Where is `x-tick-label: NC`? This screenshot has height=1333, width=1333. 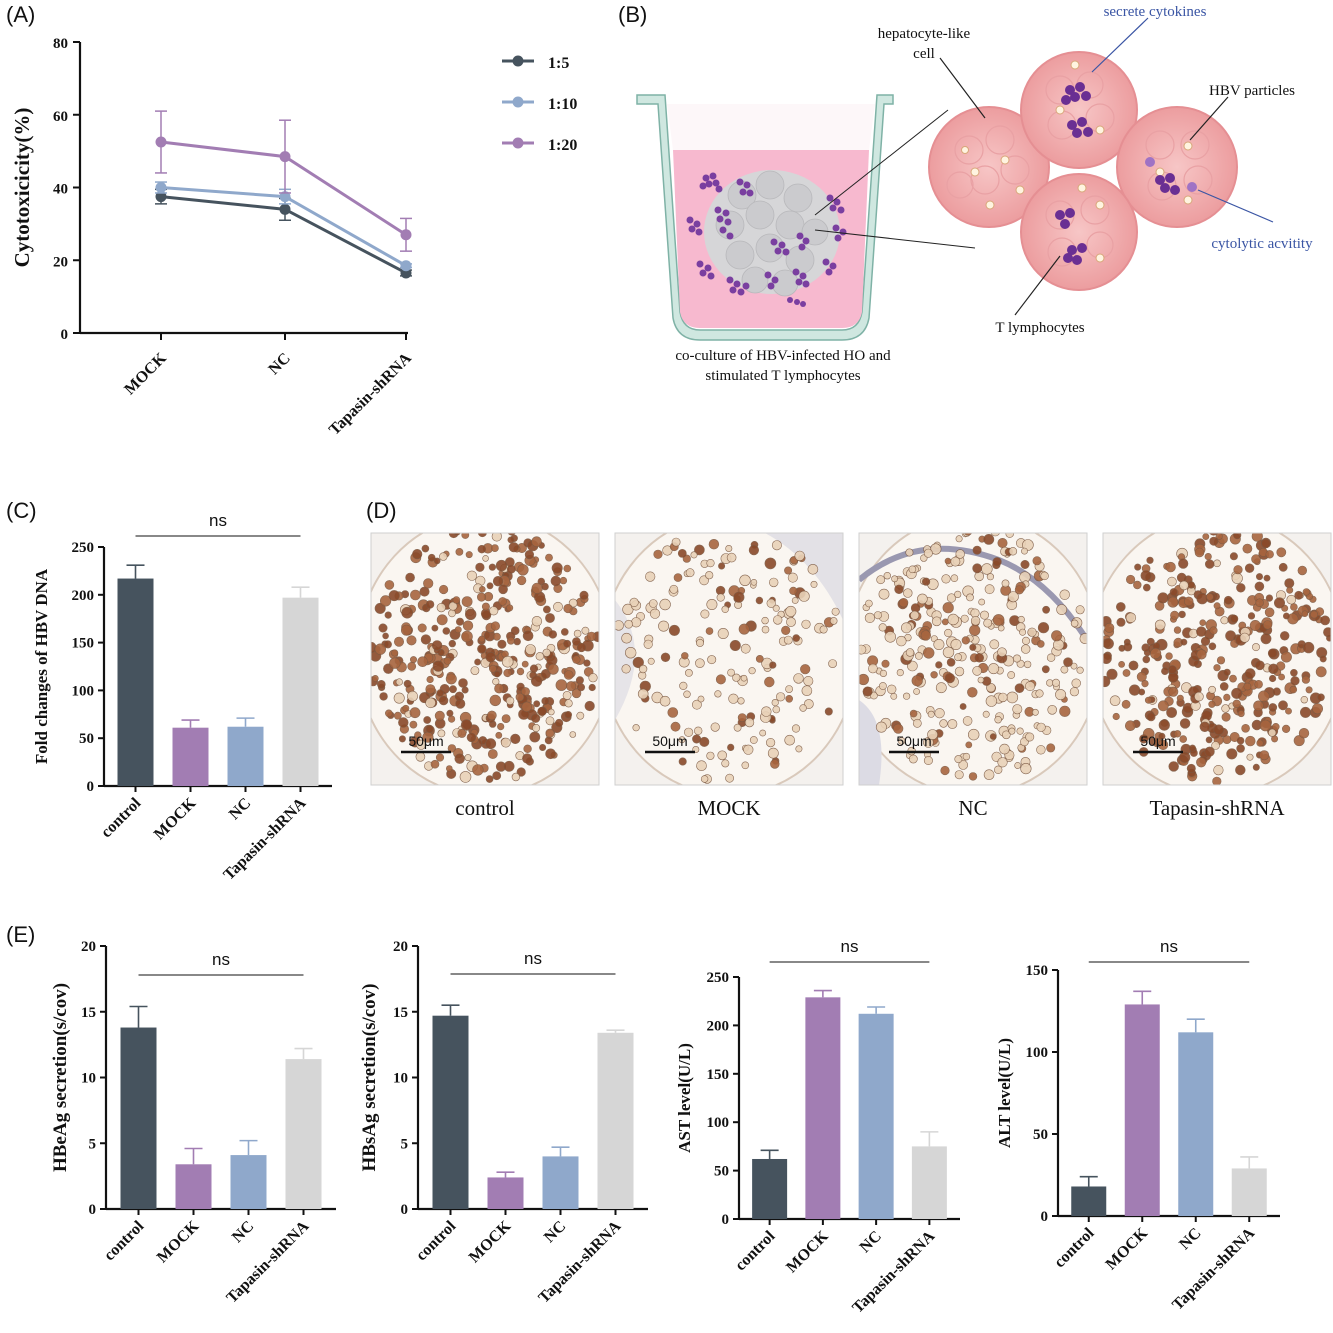
x-tick-label: NC is located at coordinates (243, 1232).